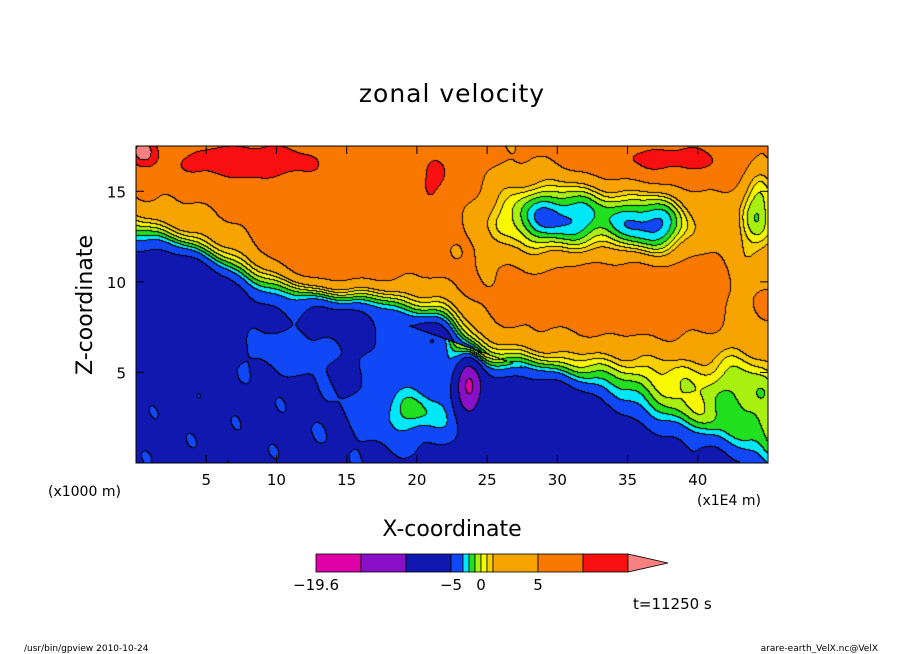  Describe the element at coordinates (481, 573) in the screenshot. I see `colorbar: −19.6 −5 0 5` at that location.